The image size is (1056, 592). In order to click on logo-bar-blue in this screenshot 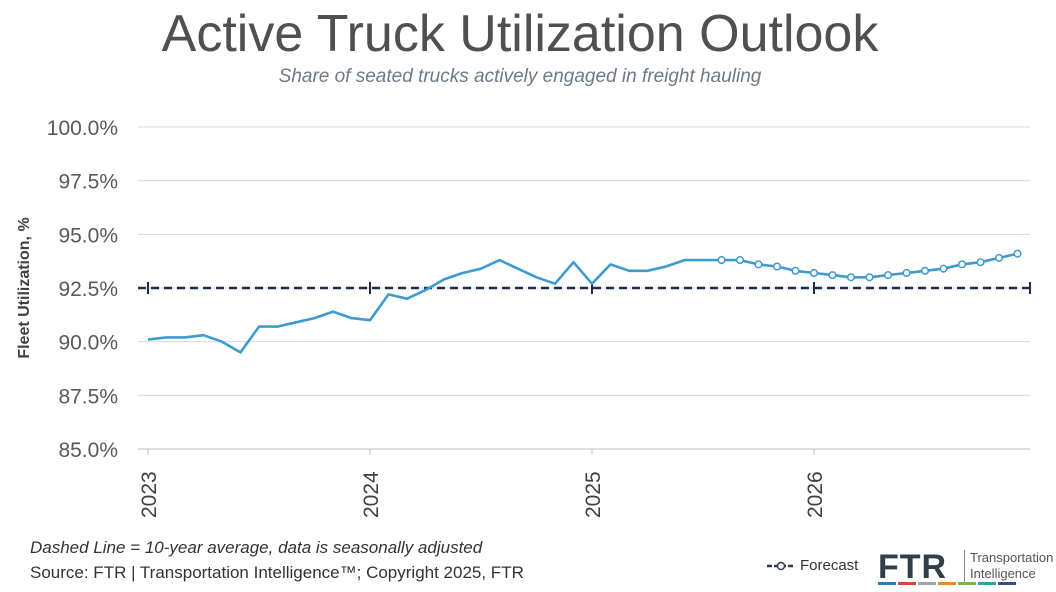, I will do `click(887, 583)`.